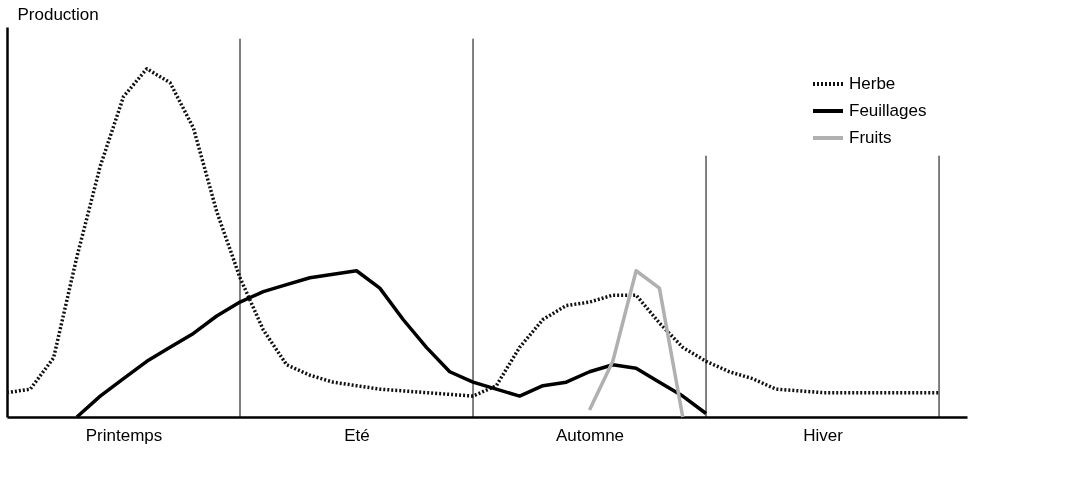 This screenshot has width=1088, height=482. Describe the element at coordinates (58, 14) in the screenshot. I see `y-axis-title: Production` at that location.